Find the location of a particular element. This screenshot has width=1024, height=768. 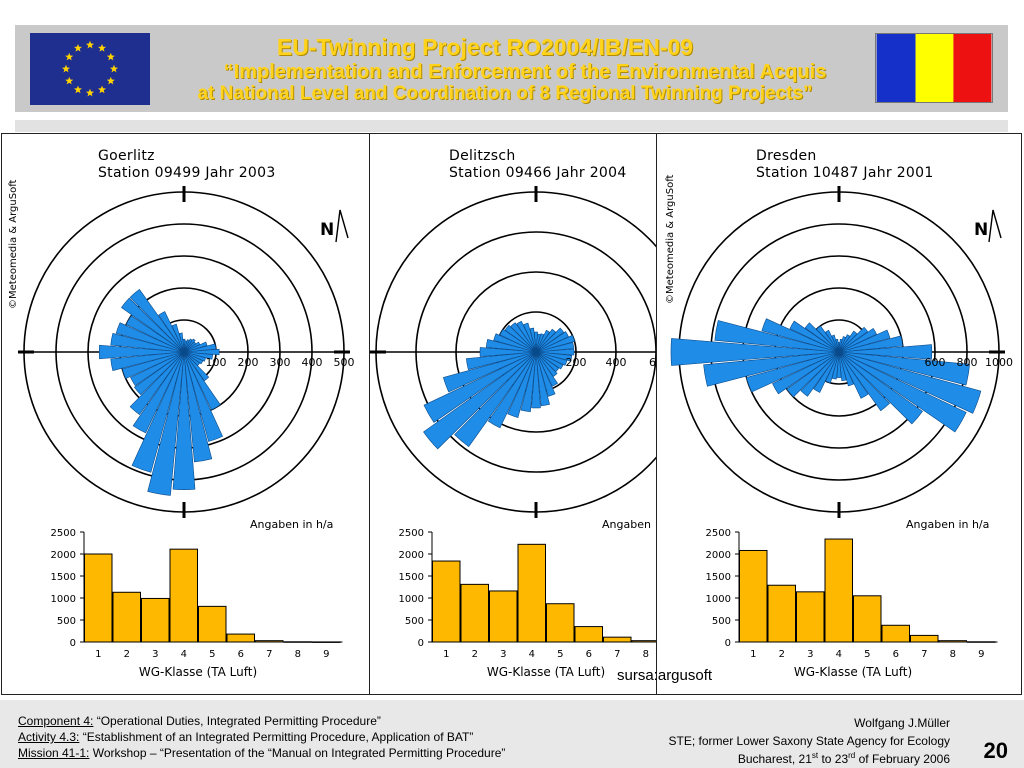

hist-x-tick-label: 1 is located at coordinates (446, 654).